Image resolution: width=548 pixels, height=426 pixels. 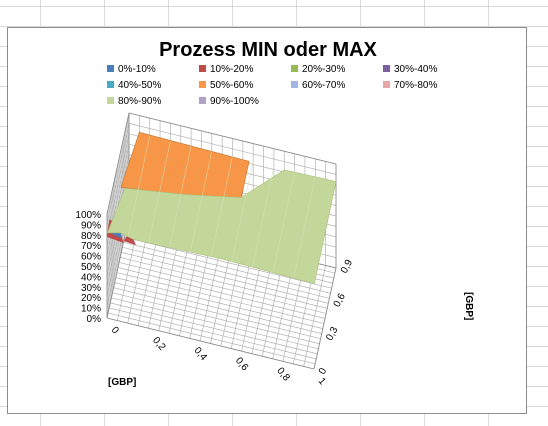 What do you see at coordinates (231, 69) in the screenshot?
I see `legend-entry-label: 10%-20%` at bounding box center [231, 69].